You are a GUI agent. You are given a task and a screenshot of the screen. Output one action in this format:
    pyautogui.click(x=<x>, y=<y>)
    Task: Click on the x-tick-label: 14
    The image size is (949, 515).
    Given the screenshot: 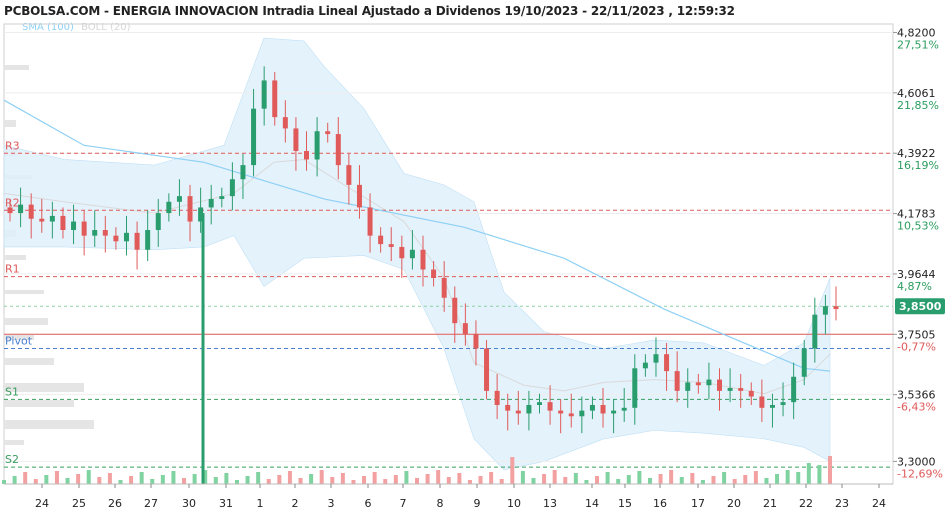 What is the action you would take?
    pyautogui.click(x=592, y=503)
    